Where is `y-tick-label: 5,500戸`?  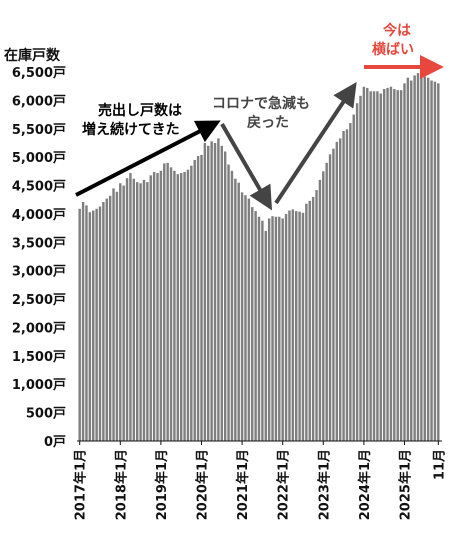
y-tick-label: 5,500戸 is located at coordinates (39, 130).